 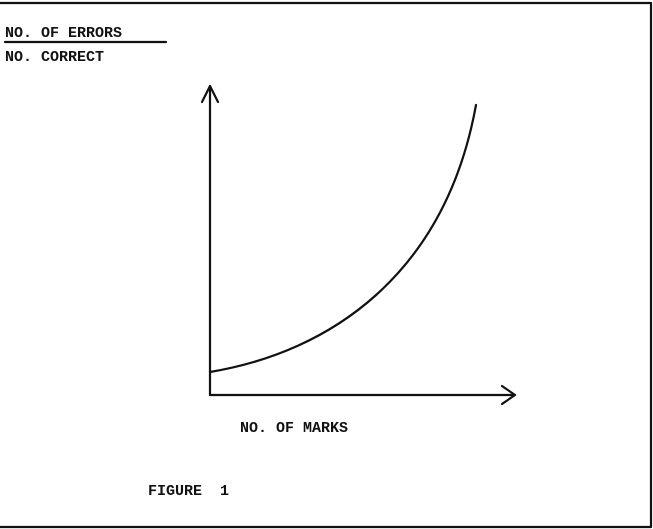 I want to click on figure-caption: FIGURE 1, so click(x=188, y=491).